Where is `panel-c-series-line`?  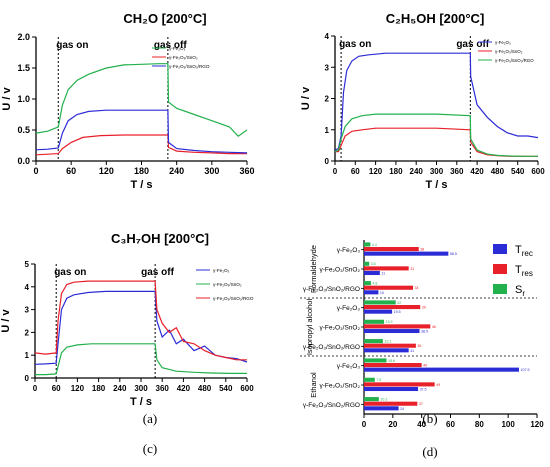 panel-c-series-line is located at coordinates (141, 327).